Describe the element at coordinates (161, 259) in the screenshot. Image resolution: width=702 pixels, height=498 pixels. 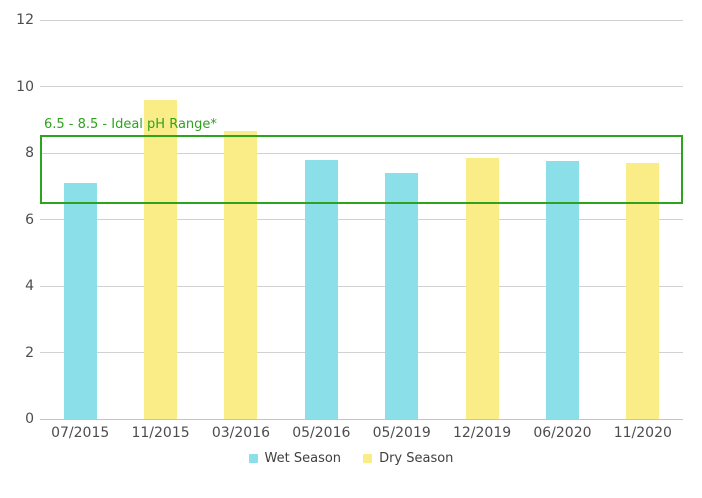
I see `bar-11-2015-dry-season` at that location.